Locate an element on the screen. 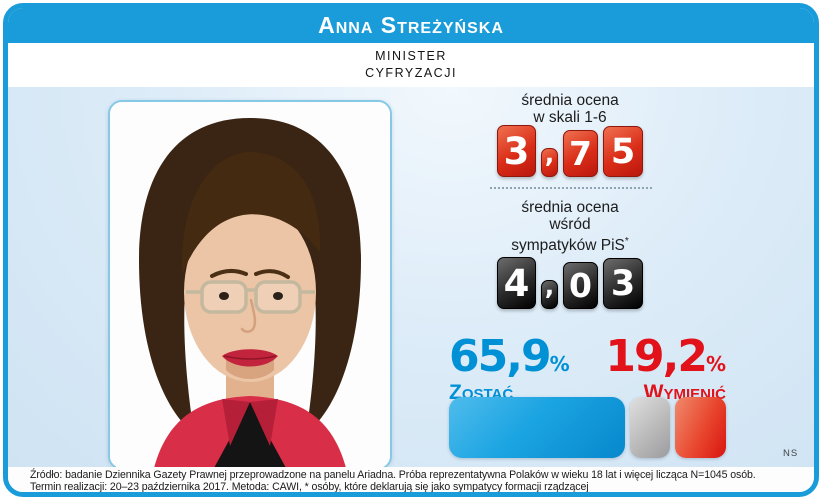 Image resolution: width=822 pixels, height=500 pixels. replace-stat: 19,2% Wymienić is located at coordinates (665, 369).